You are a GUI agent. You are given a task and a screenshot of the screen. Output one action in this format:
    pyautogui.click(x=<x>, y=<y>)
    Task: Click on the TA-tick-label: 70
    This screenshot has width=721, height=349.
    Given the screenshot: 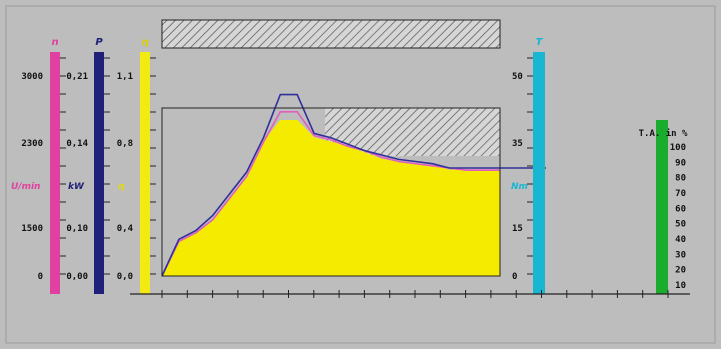 What is the action you would take?
    pyautogui.click(x=680, y=194)
    